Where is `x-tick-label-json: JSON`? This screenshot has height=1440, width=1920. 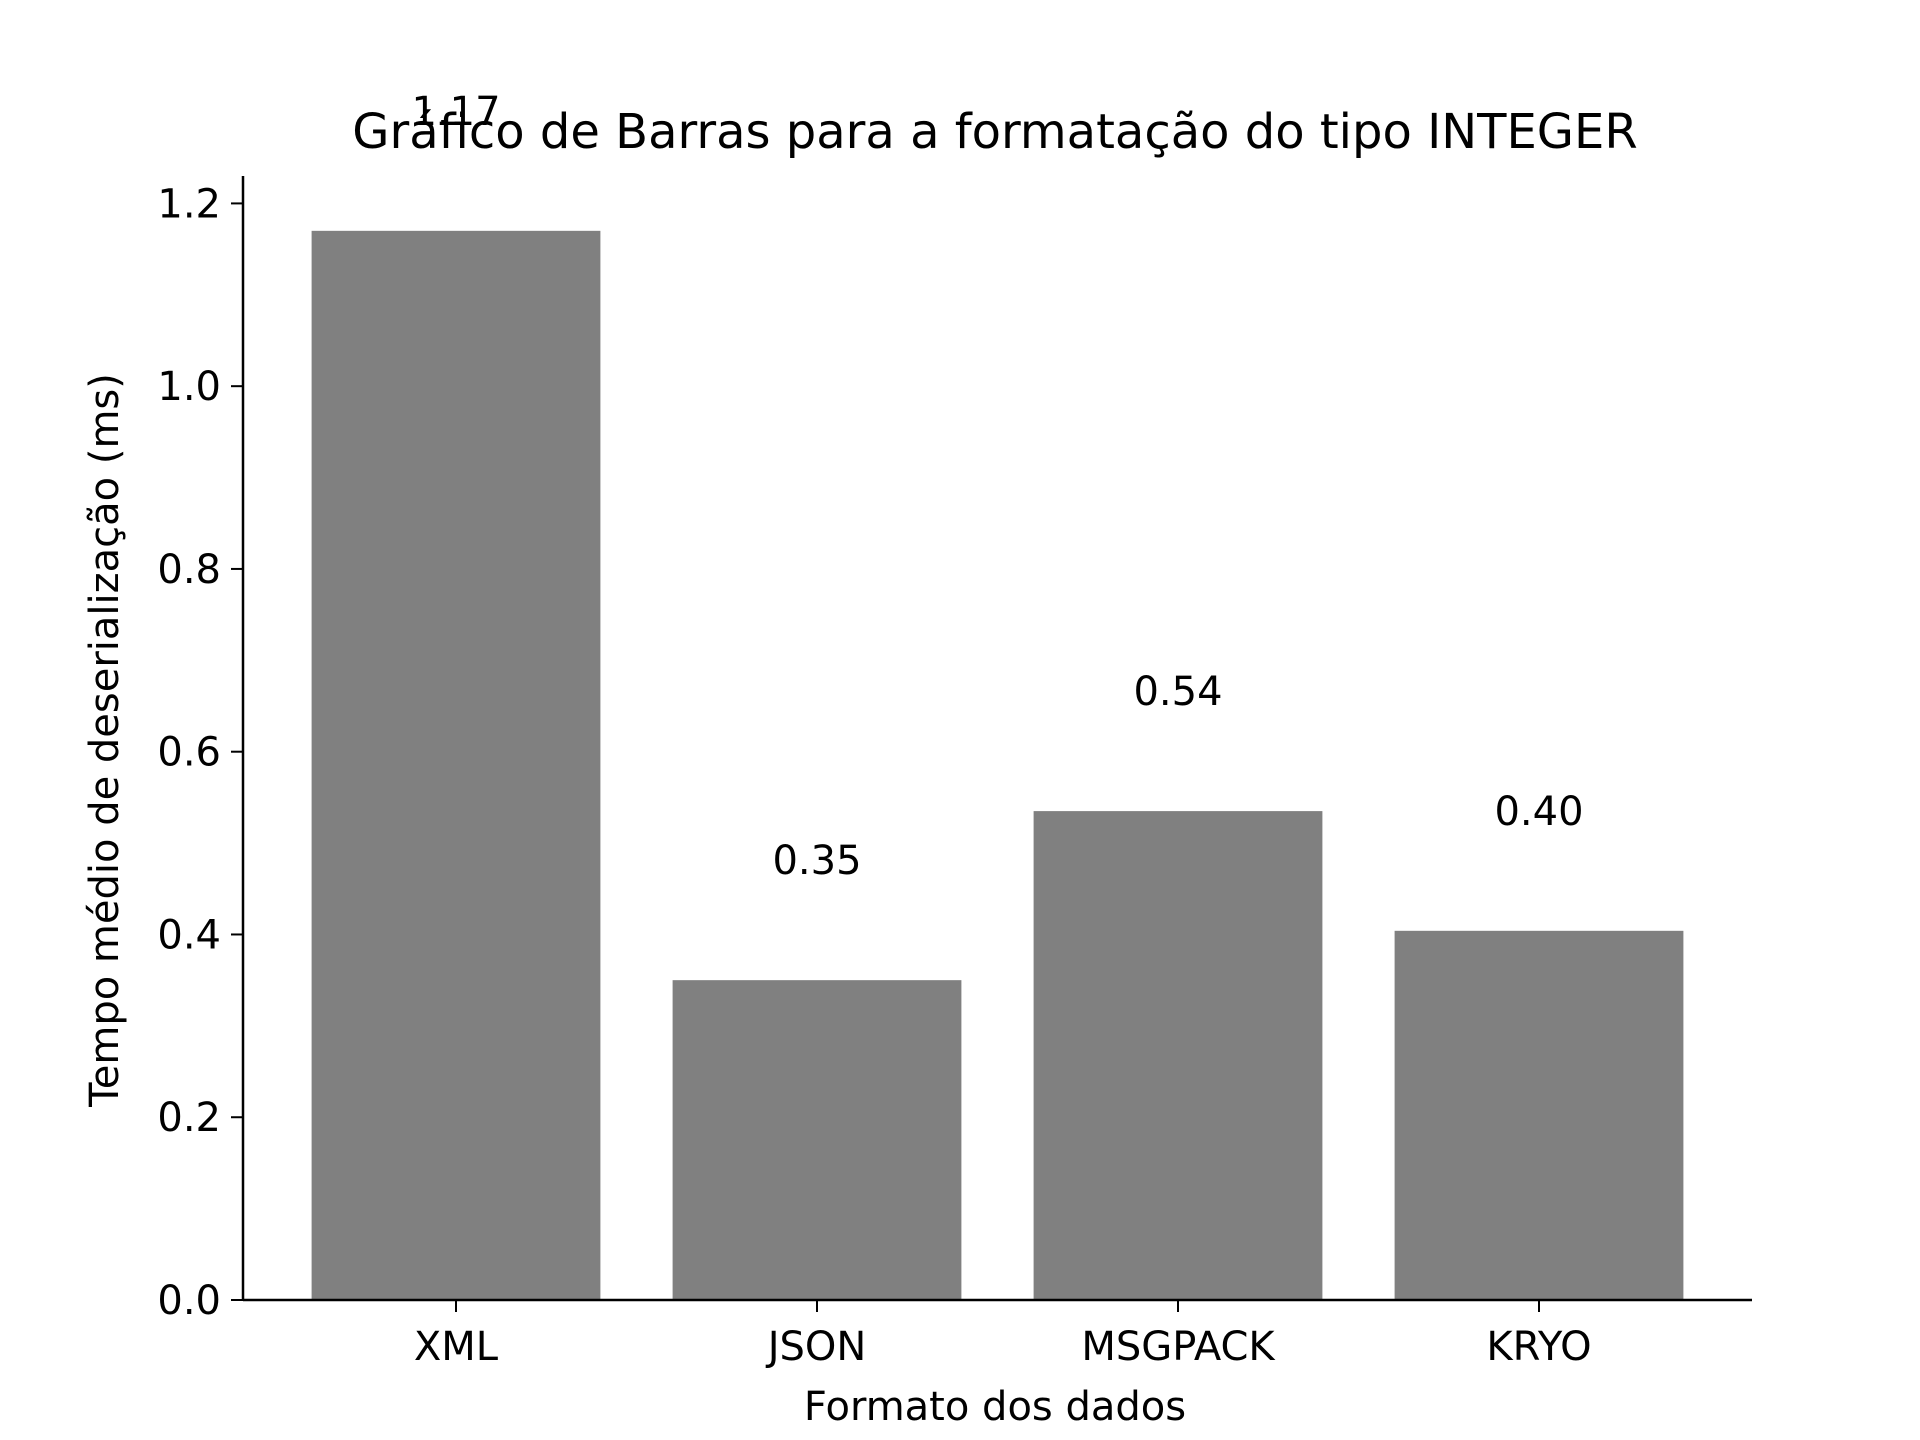
x-tick-label-json: JSON is located at coordinates (816, 1347).